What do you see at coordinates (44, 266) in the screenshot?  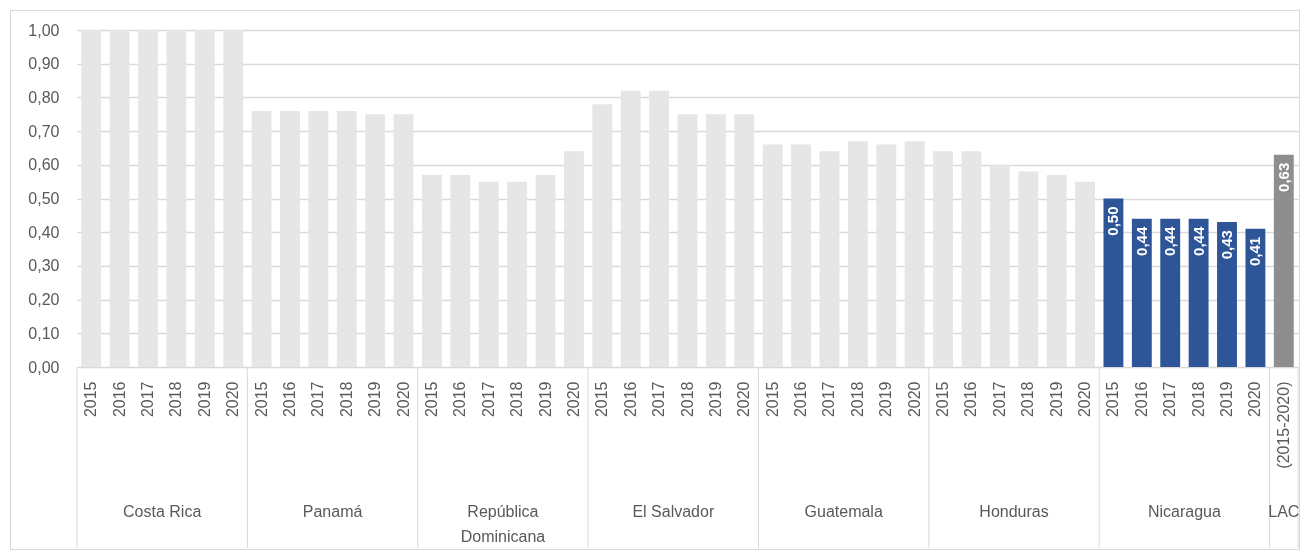 I see `y-tick-label: 0,30` at bounding box center [44, 266].